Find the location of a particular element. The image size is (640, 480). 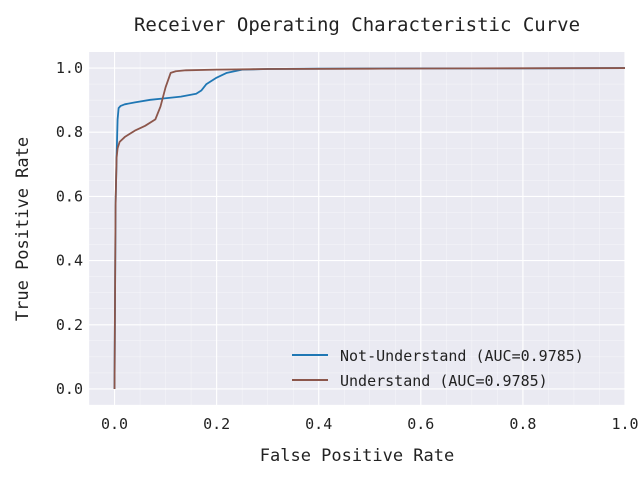

y-axis-label: True Positive Rate is located at coordinates (23, 229).